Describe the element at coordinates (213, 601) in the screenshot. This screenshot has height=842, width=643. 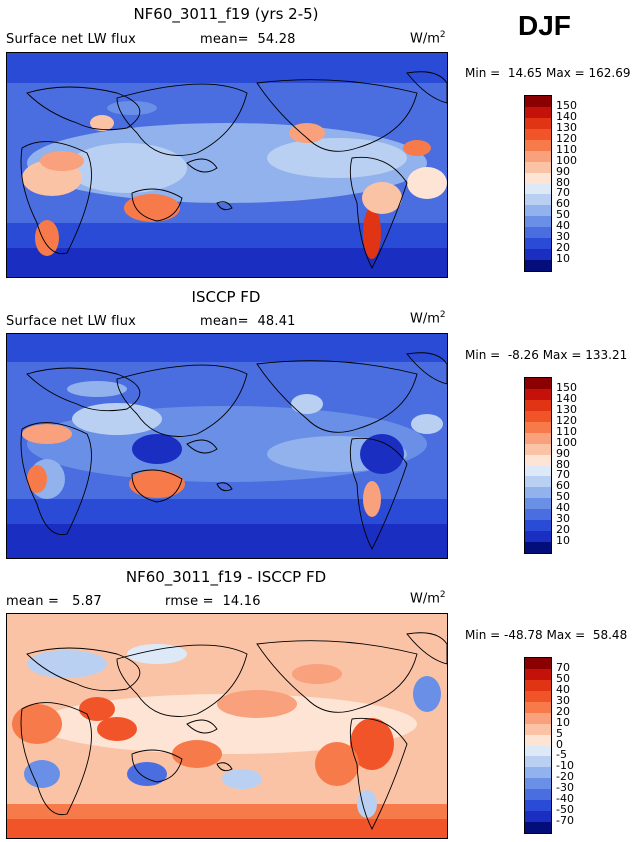
I see `panel3-rmse: rmse = 14.16` at that location.